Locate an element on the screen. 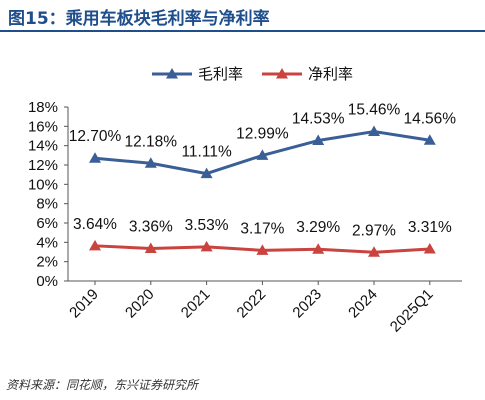 This screenshot has width=485, height=400. legend-net-marker is located at coordinates (282, 73).